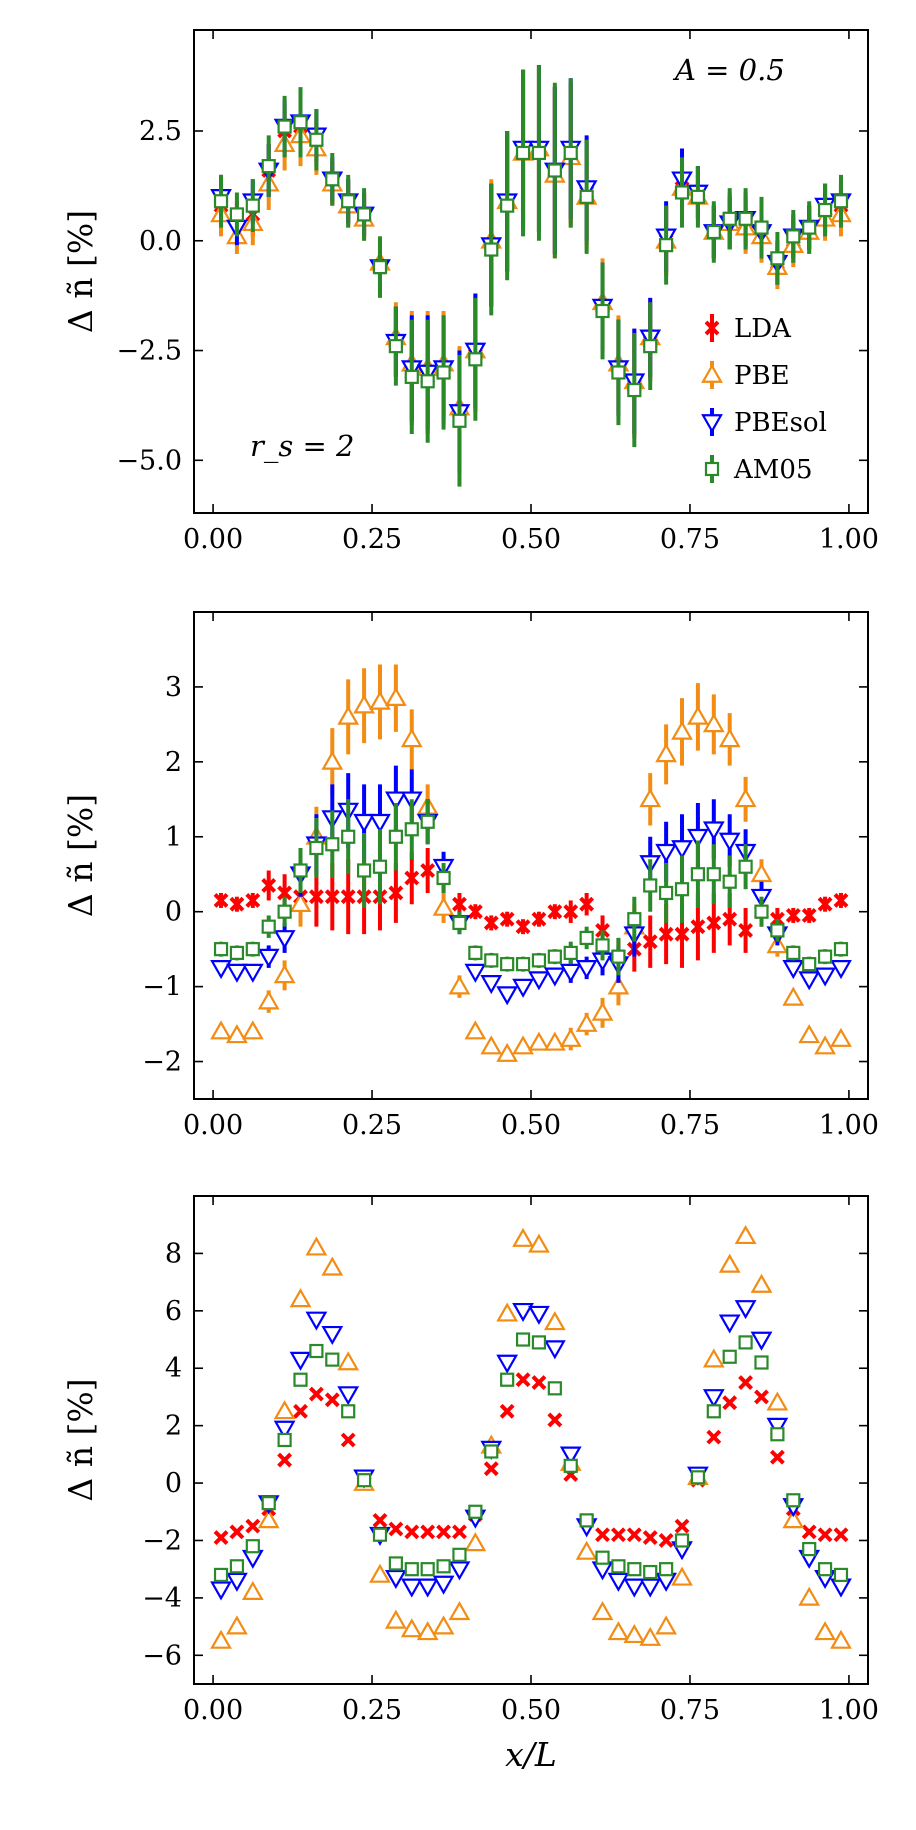  I want to click on y-tick-label: 4, so click(173, 1368).